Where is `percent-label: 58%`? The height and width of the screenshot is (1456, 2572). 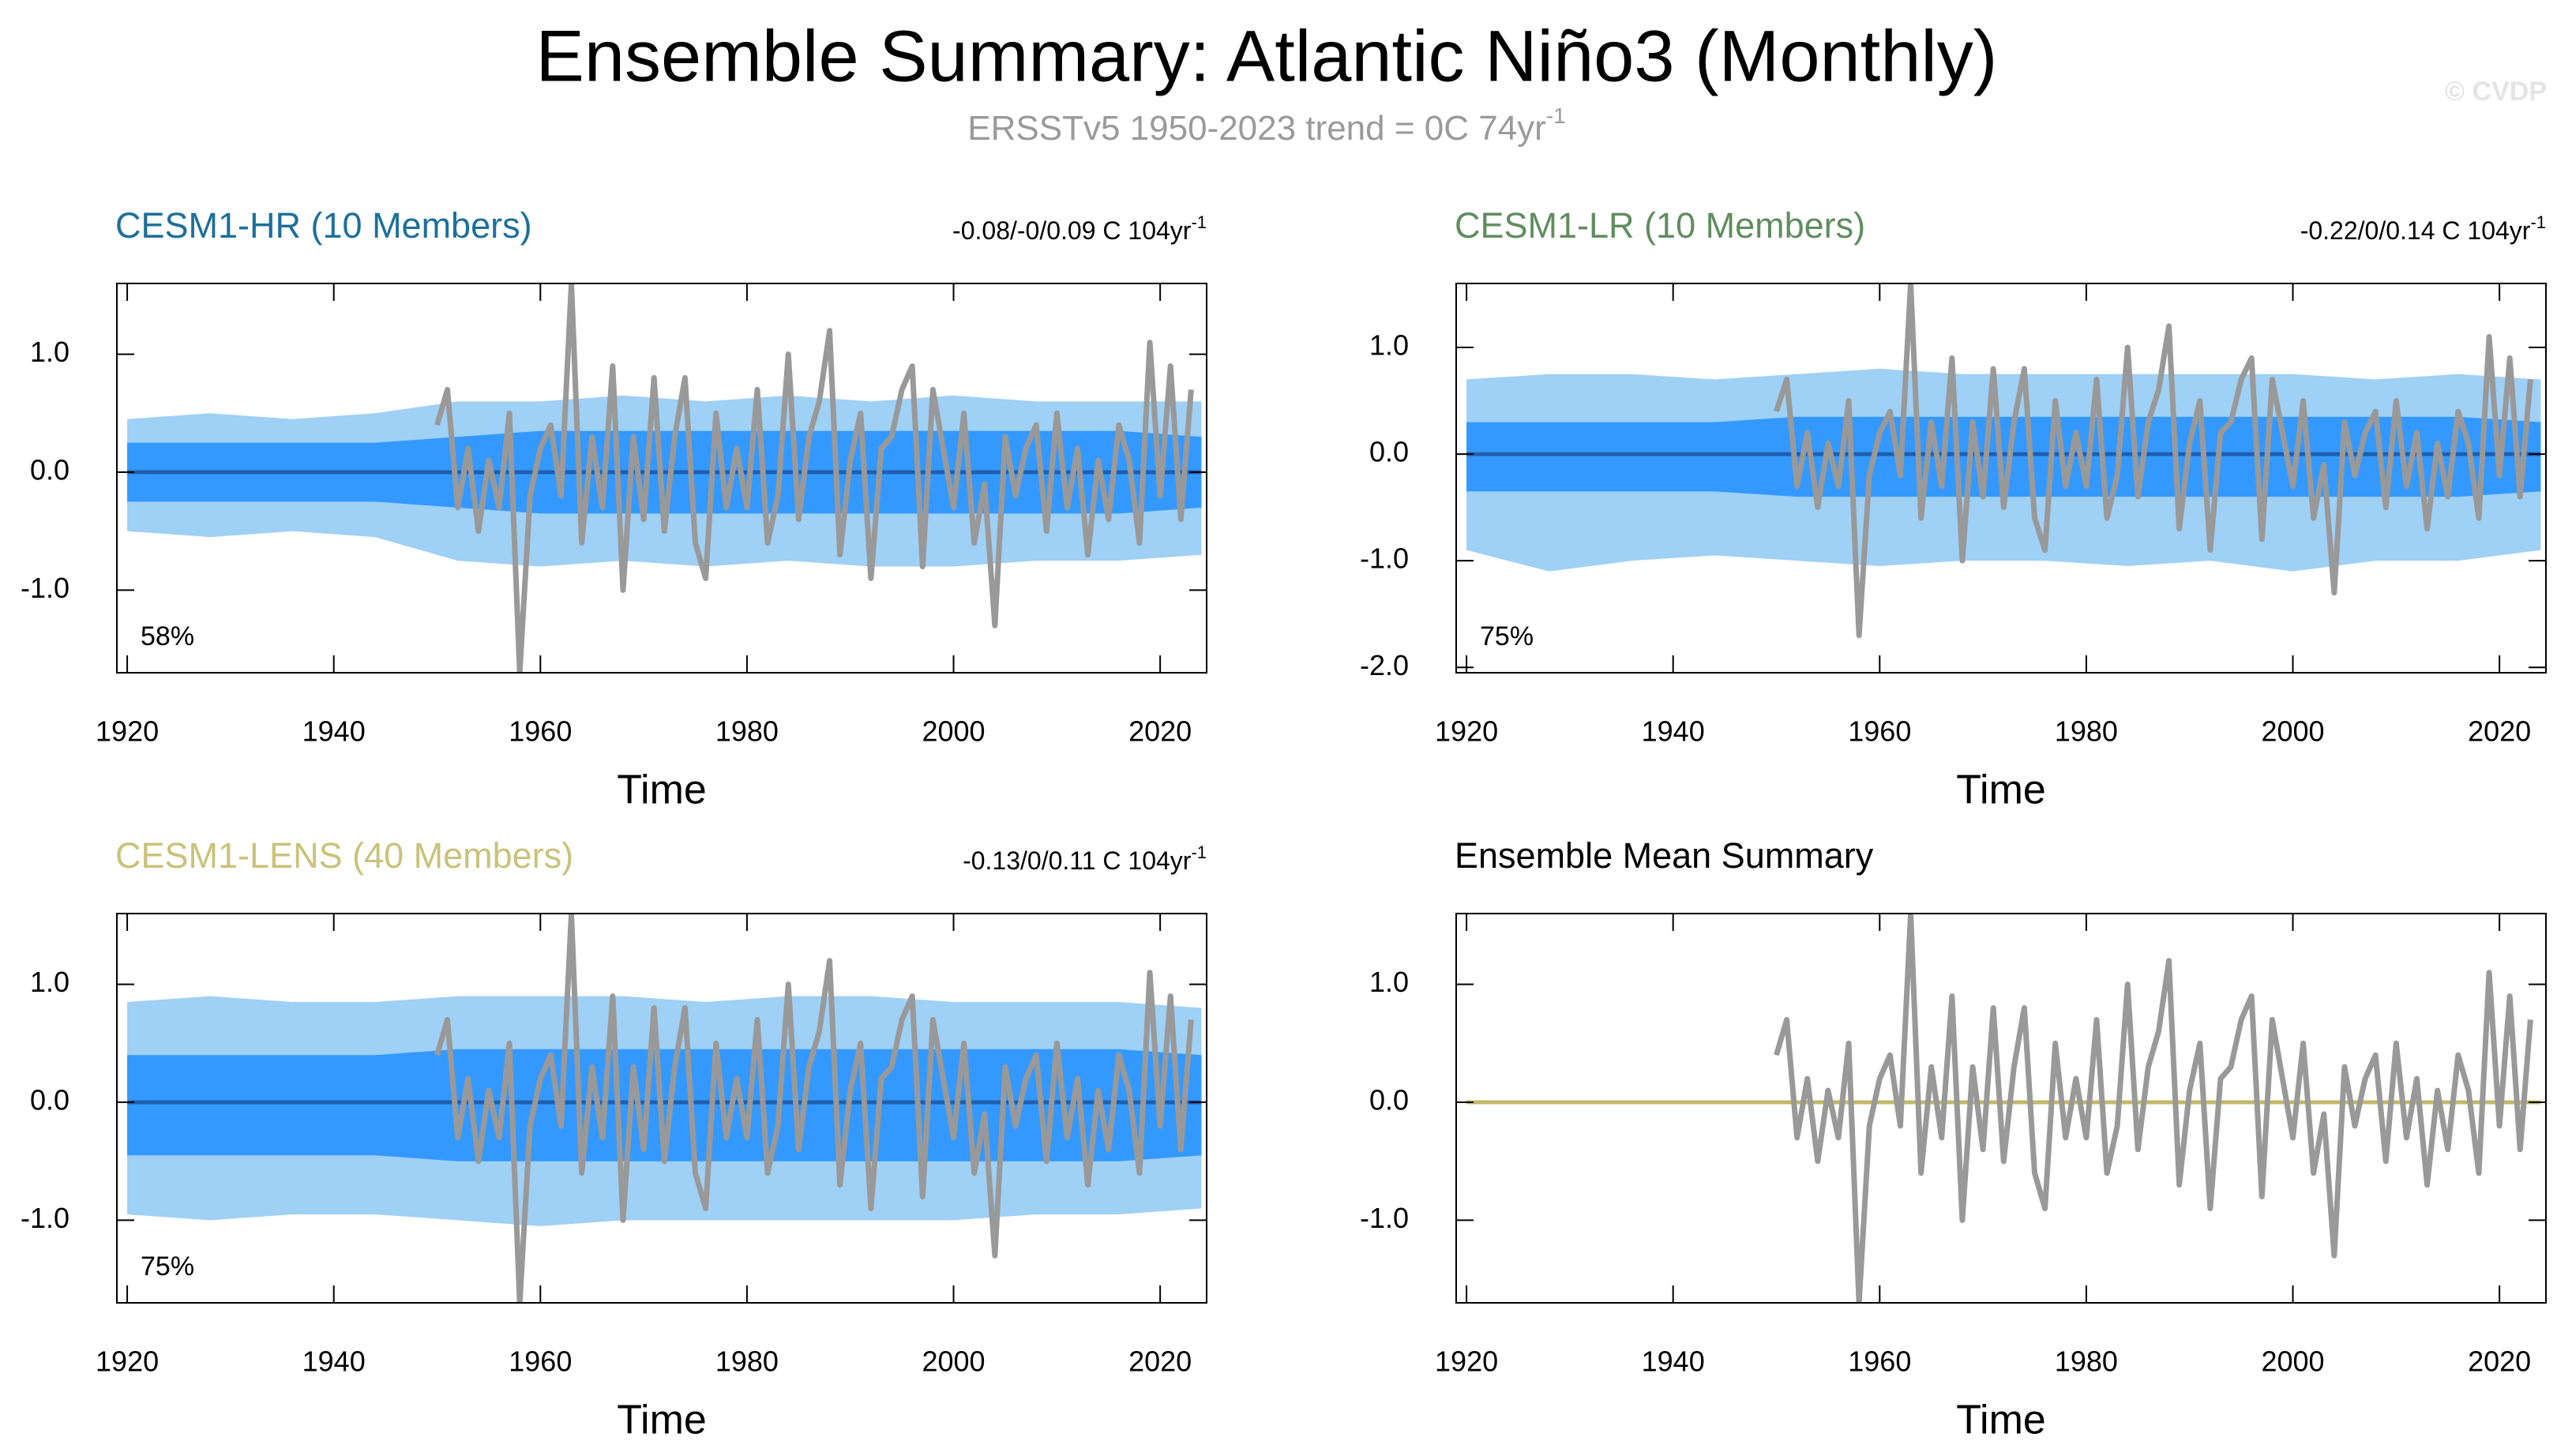 percent-label: 58% is located at coordinates (168, 636).